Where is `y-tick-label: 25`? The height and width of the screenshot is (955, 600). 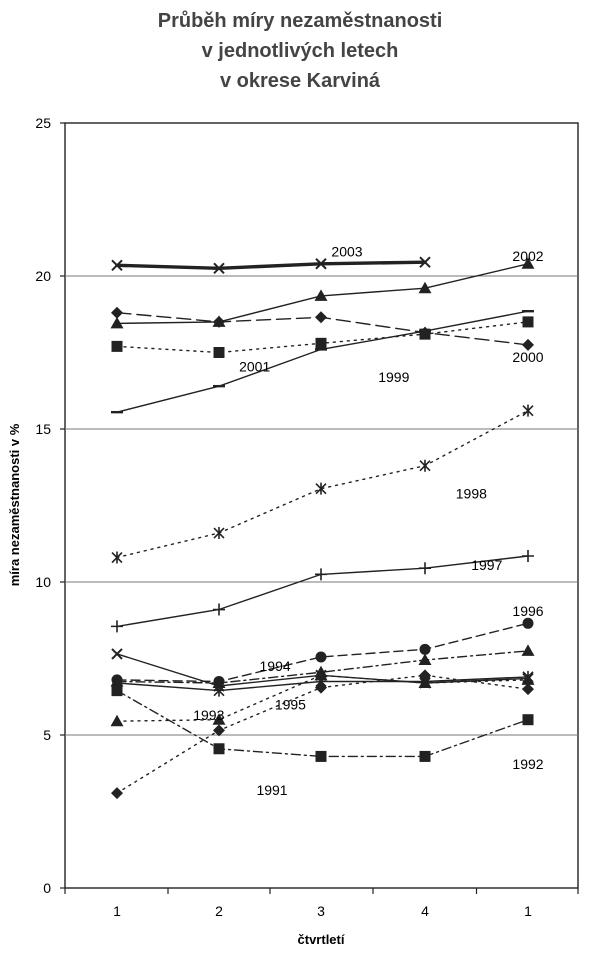 y-tick-label: 25 is located at coordinates (43, 123).